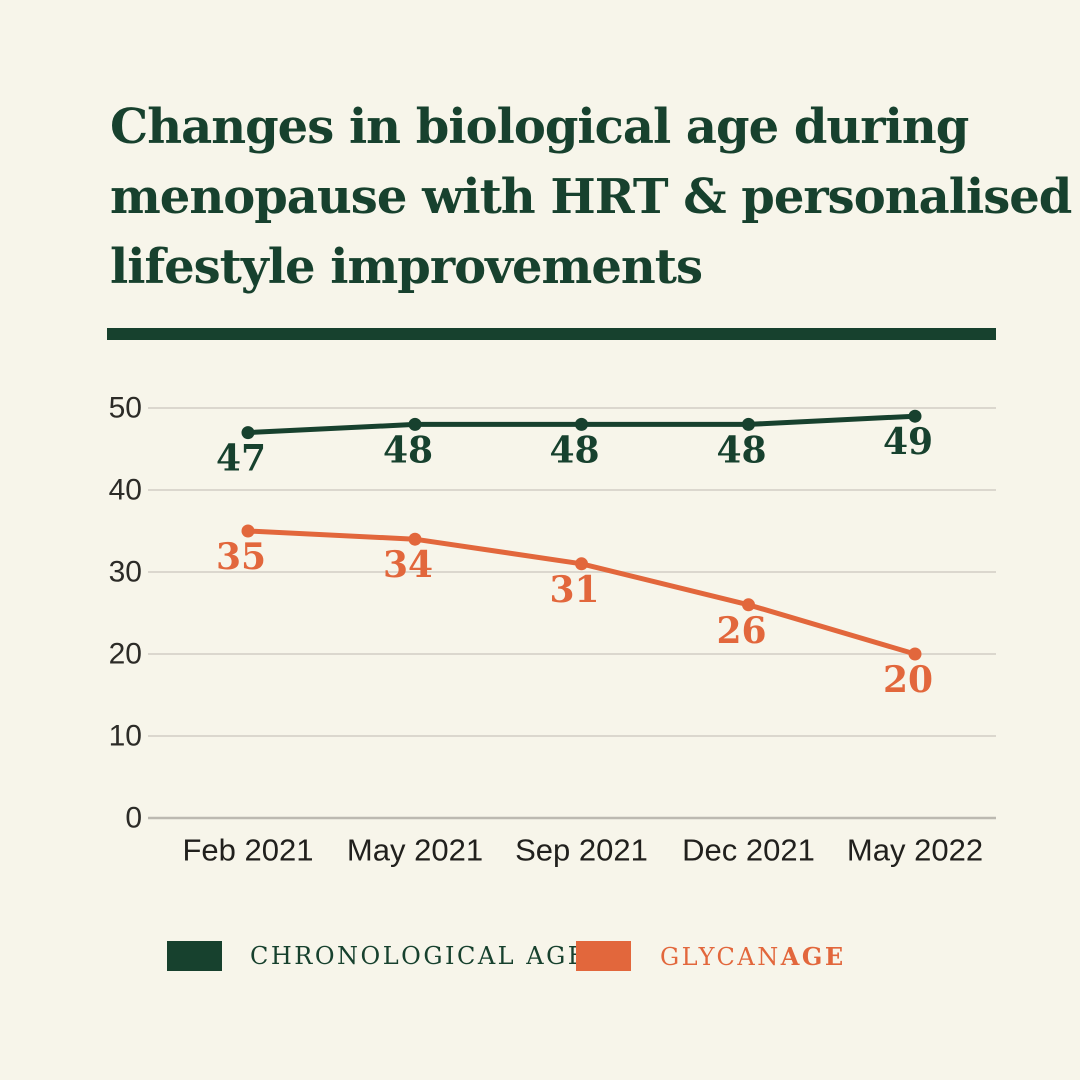 The height and width of the screenshot is (1080, 1080). I want to click on y-axis-tick-label: 0, so click(133, 818).